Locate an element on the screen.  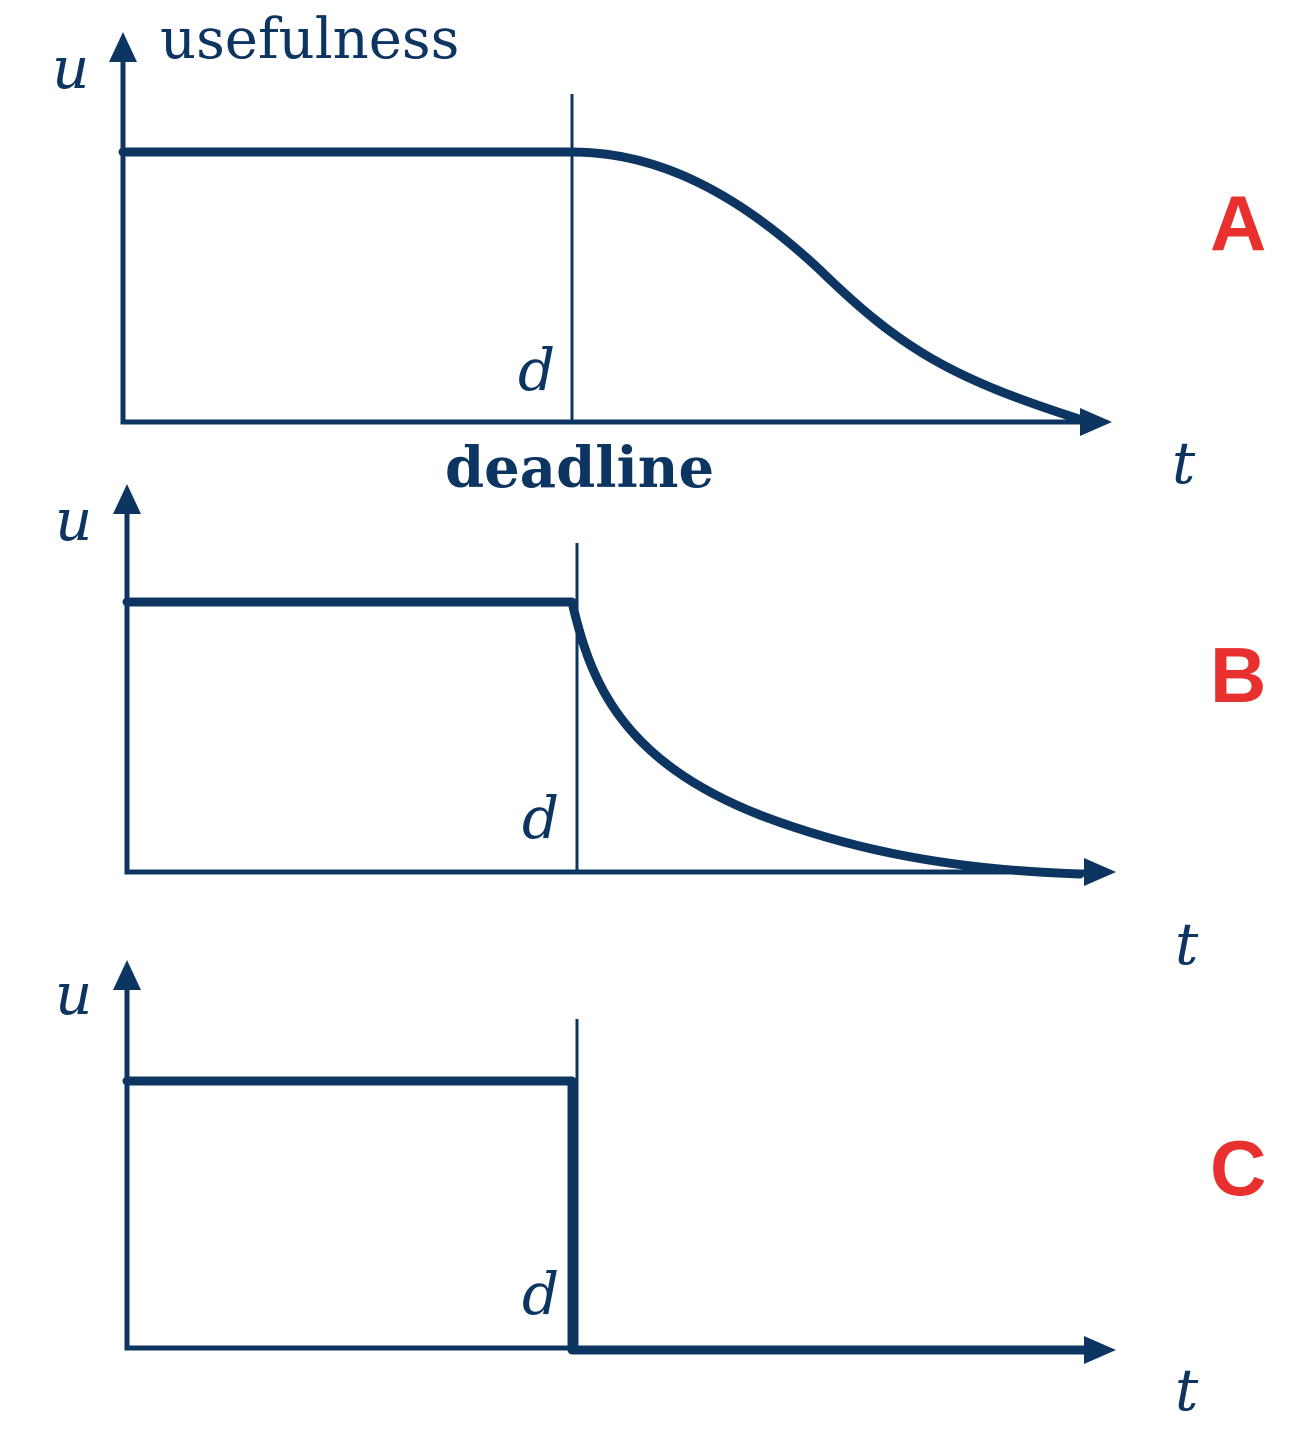
panel-c-d-label: d is located at coordinates (540, 1294).